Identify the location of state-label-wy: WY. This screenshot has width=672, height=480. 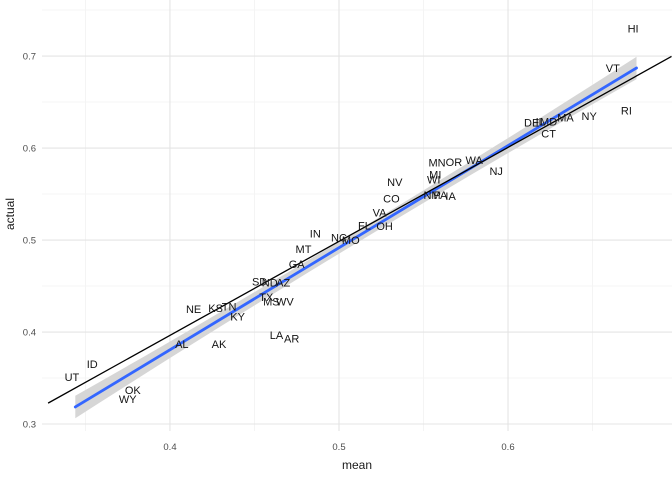
(128, 400).